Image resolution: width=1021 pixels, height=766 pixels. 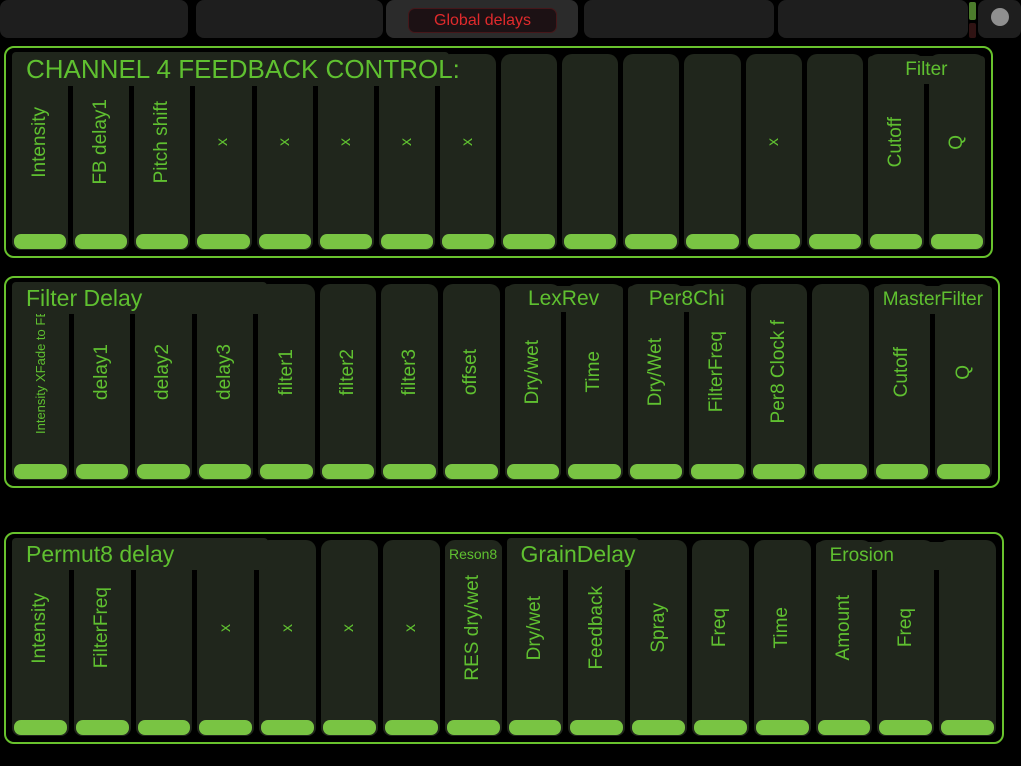 What do you see at coordinates (102, 382) in the screenshot?
I see `fader-delay1: delay1` at bounding box center [102, 382].